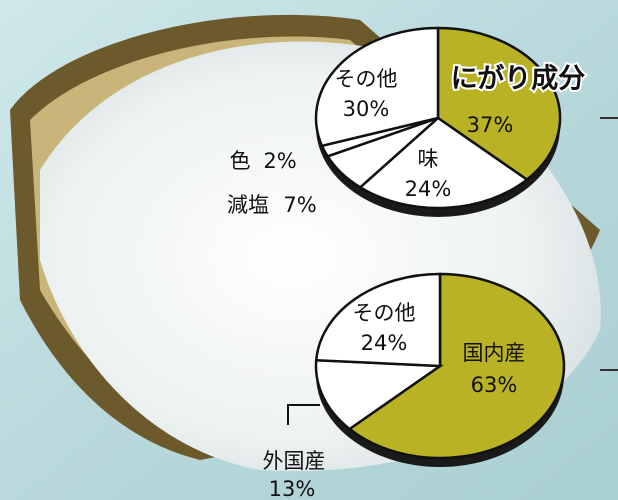  I want to click on value-label: 2%, so click(279, 161).